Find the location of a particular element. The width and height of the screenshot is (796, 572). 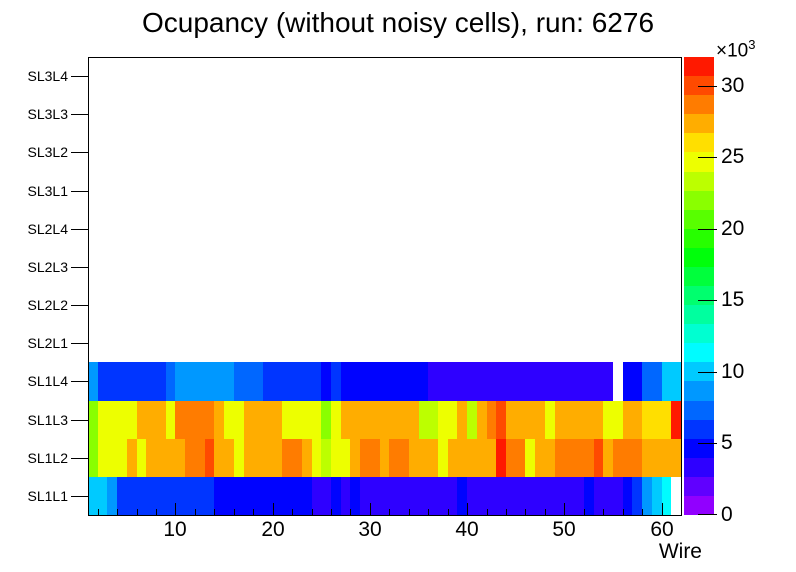

y-axis-label: SL1L4 is located at coordinates (47, 381).